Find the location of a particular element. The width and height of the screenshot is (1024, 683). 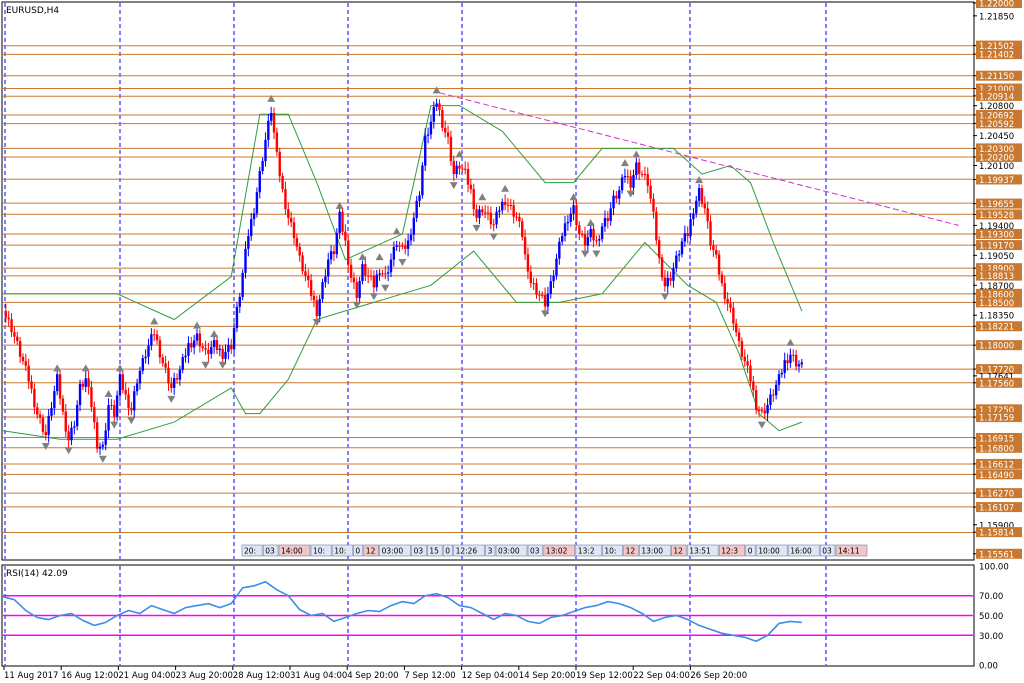

price-tag-label: 1.18600 is located at coordinates (996, 295).